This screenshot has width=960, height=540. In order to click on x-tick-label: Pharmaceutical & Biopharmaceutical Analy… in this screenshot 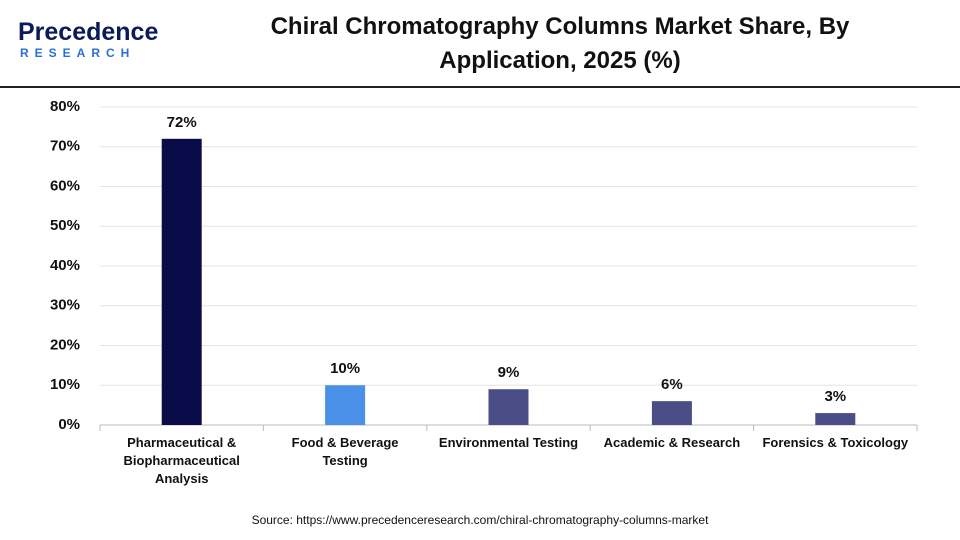, I will do `click(181, 460)`.